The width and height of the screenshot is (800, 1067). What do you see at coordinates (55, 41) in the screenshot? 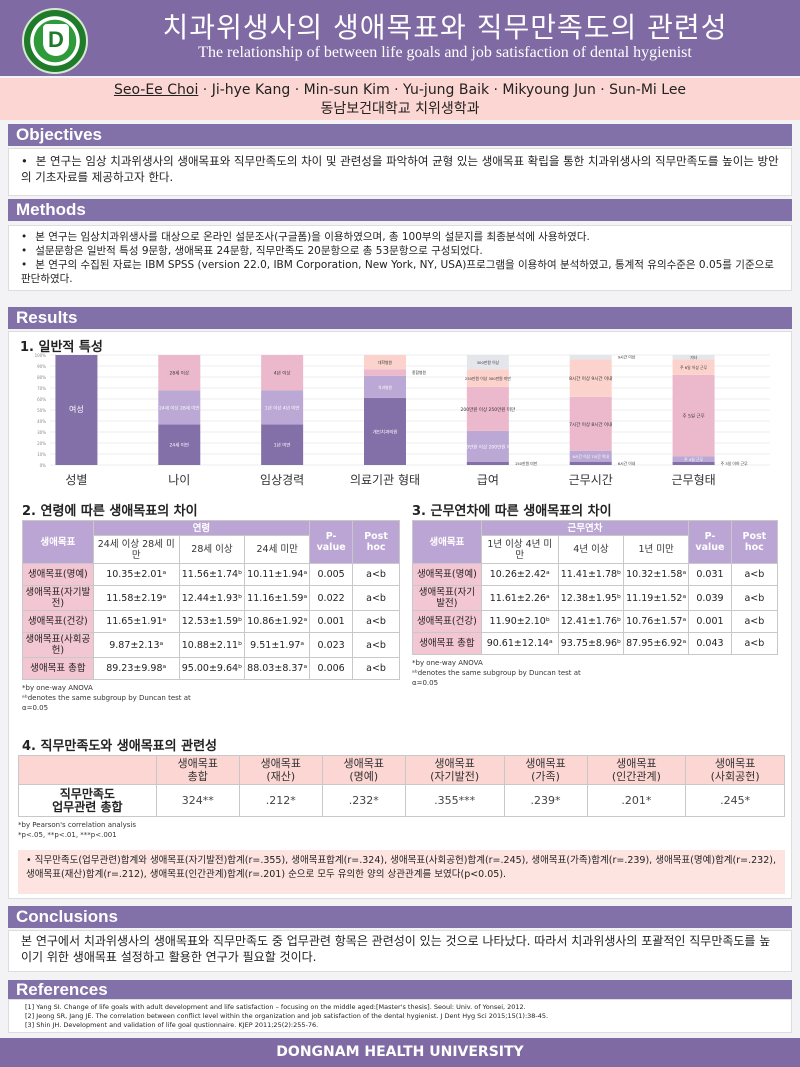
I see `university-logo: D` at bounding box center [55, 41].